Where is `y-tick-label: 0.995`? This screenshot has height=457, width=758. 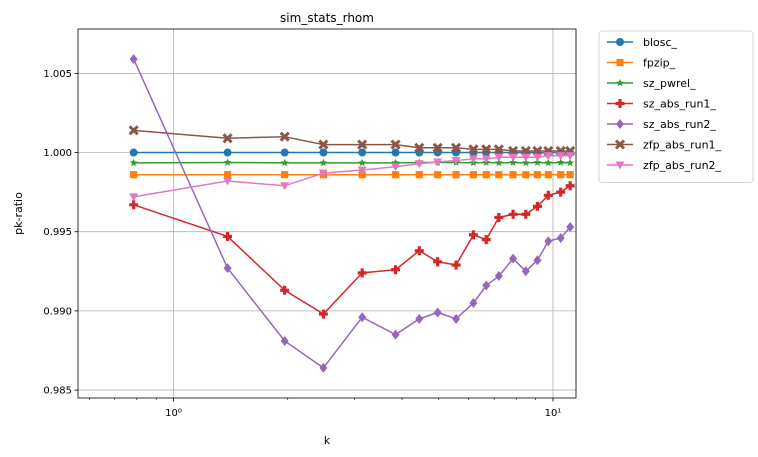 y-tick-label: 0.995 is located at coordinates (57, 232).